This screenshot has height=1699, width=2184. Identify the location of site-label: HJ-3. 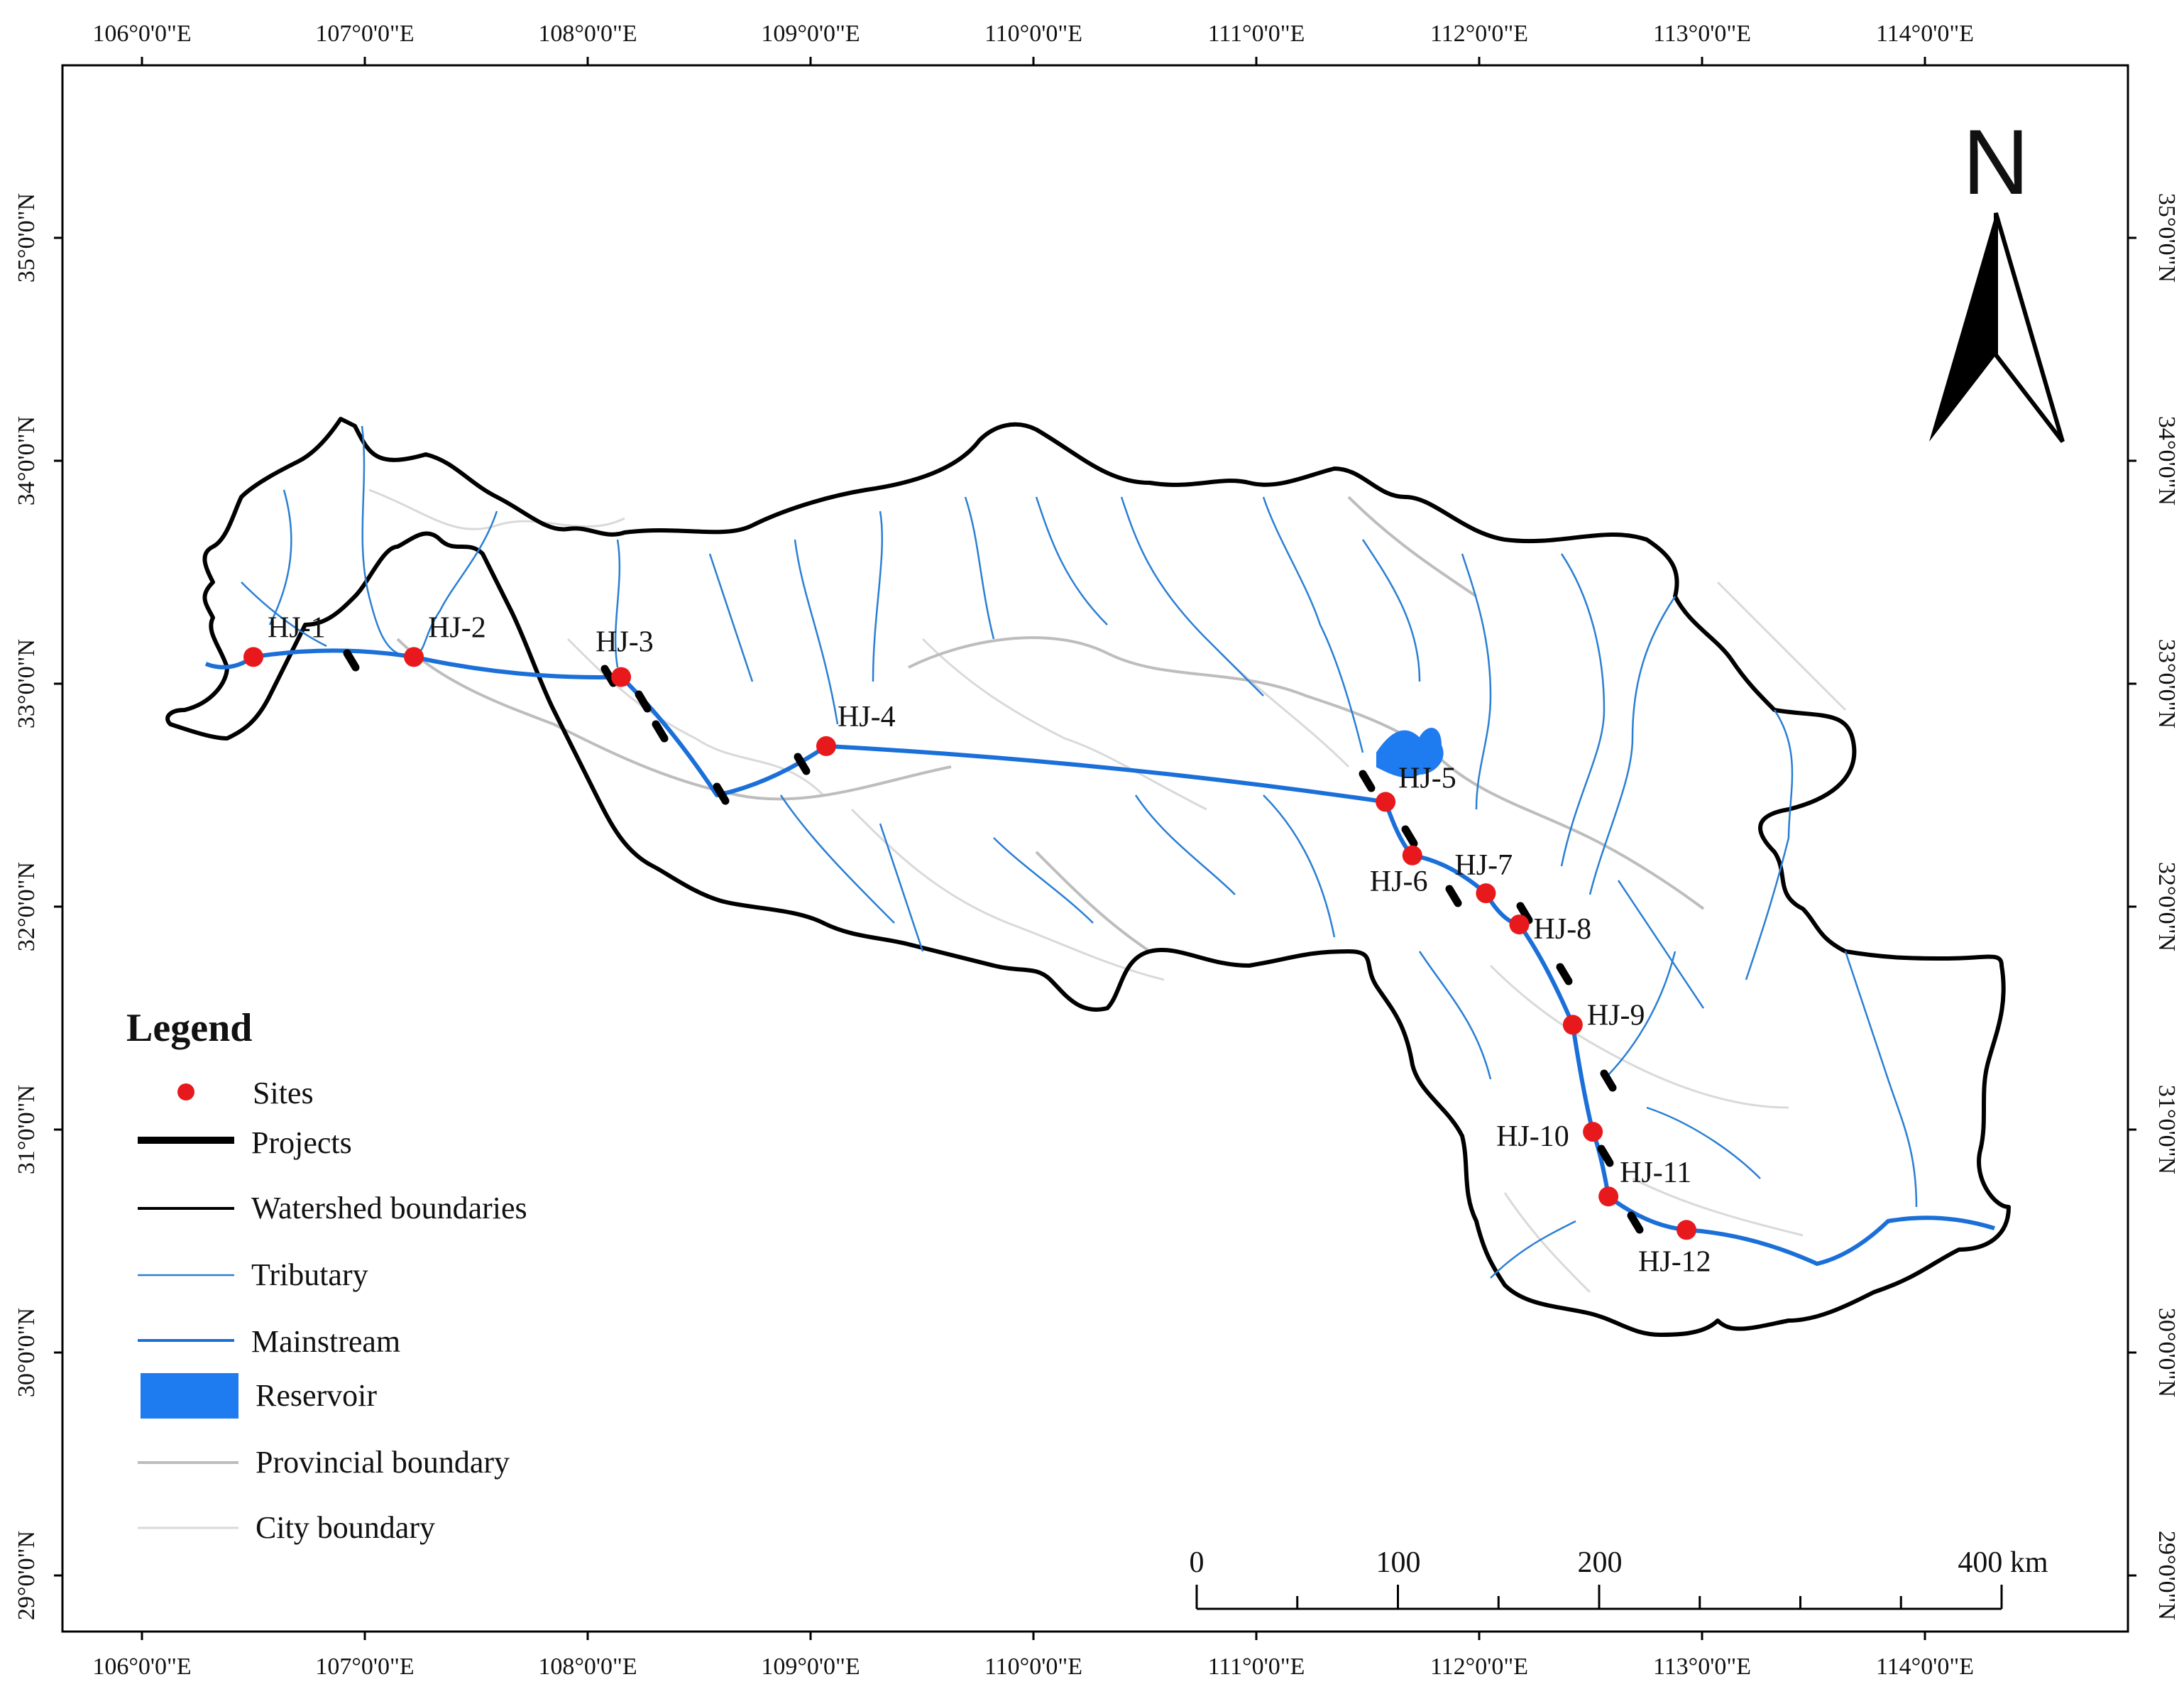
(625, 642).